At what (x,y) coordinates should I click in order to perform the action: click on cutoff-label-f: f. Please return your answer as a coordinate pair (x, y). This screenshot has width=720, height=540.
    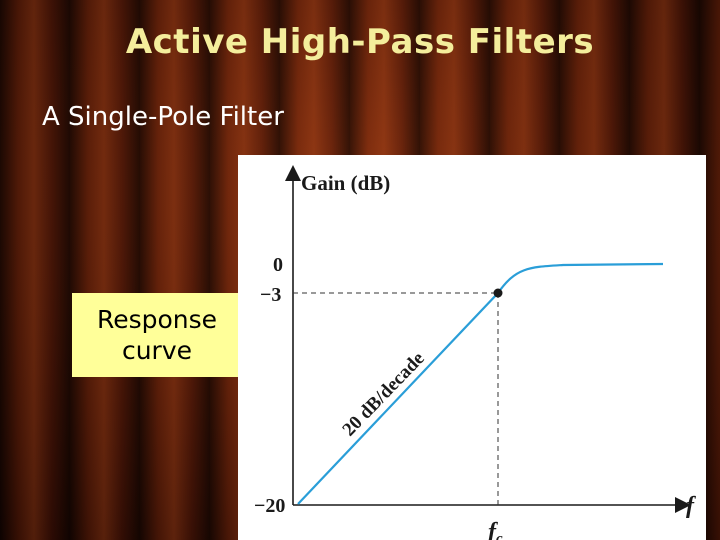
    Looking at the image, I should click on (493, 529).